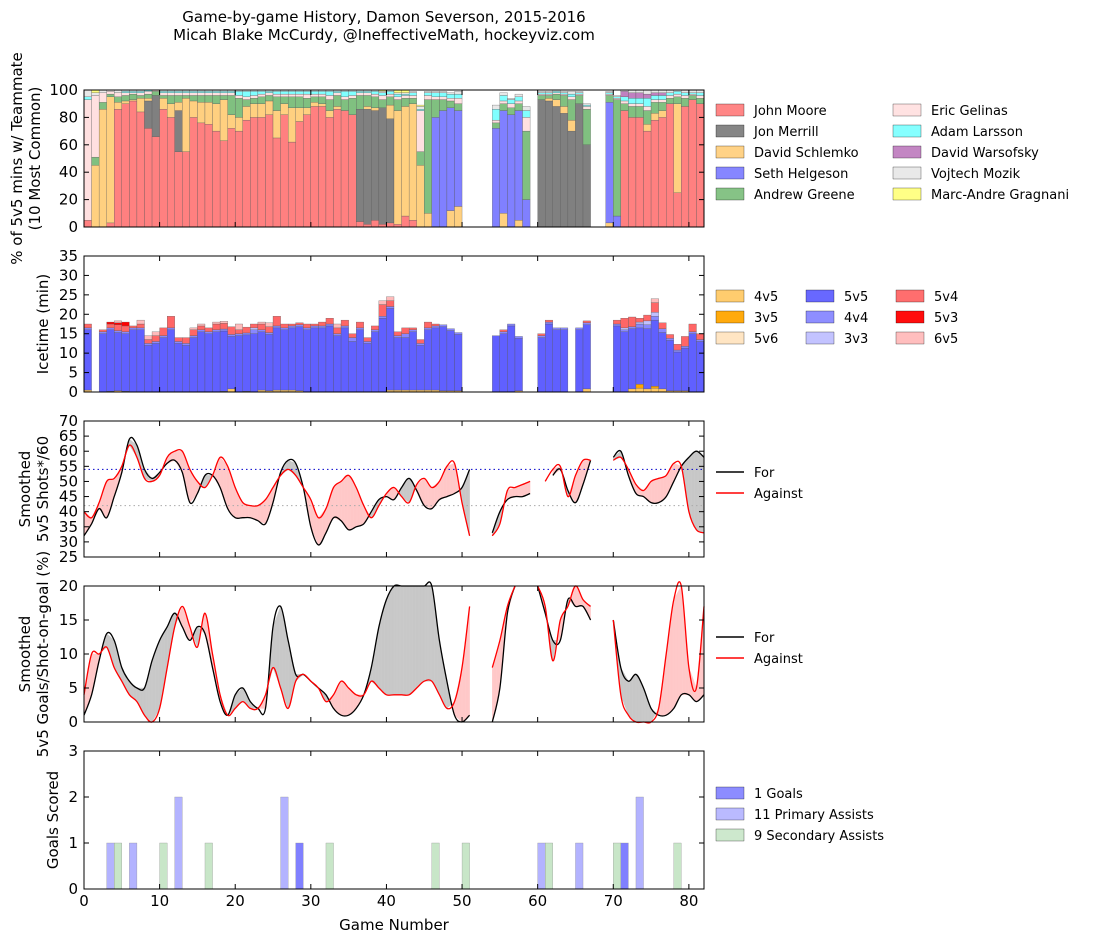 The width and height of the screenshot is (1094, 942). Describe the element at coordinates (310, 901) in the screenshot. I see `x-tick-label: 30` at that location.